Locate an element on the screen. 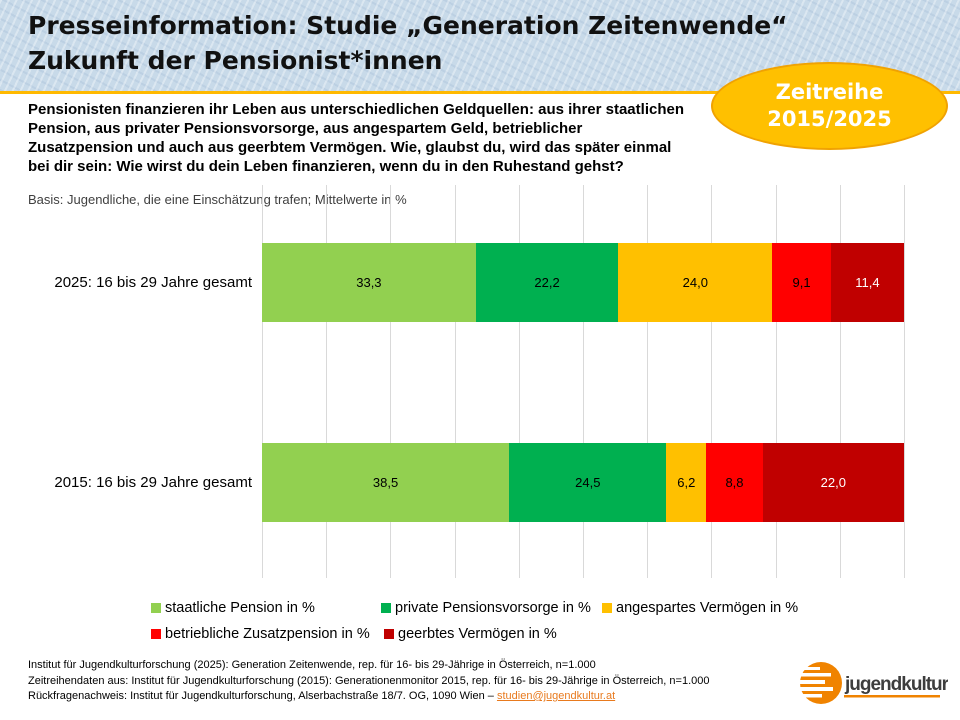 The height and width of the screenshot is (720, 960). legend-item: betriebliche Zusatzpension in % is located at coordinates (260, 633).